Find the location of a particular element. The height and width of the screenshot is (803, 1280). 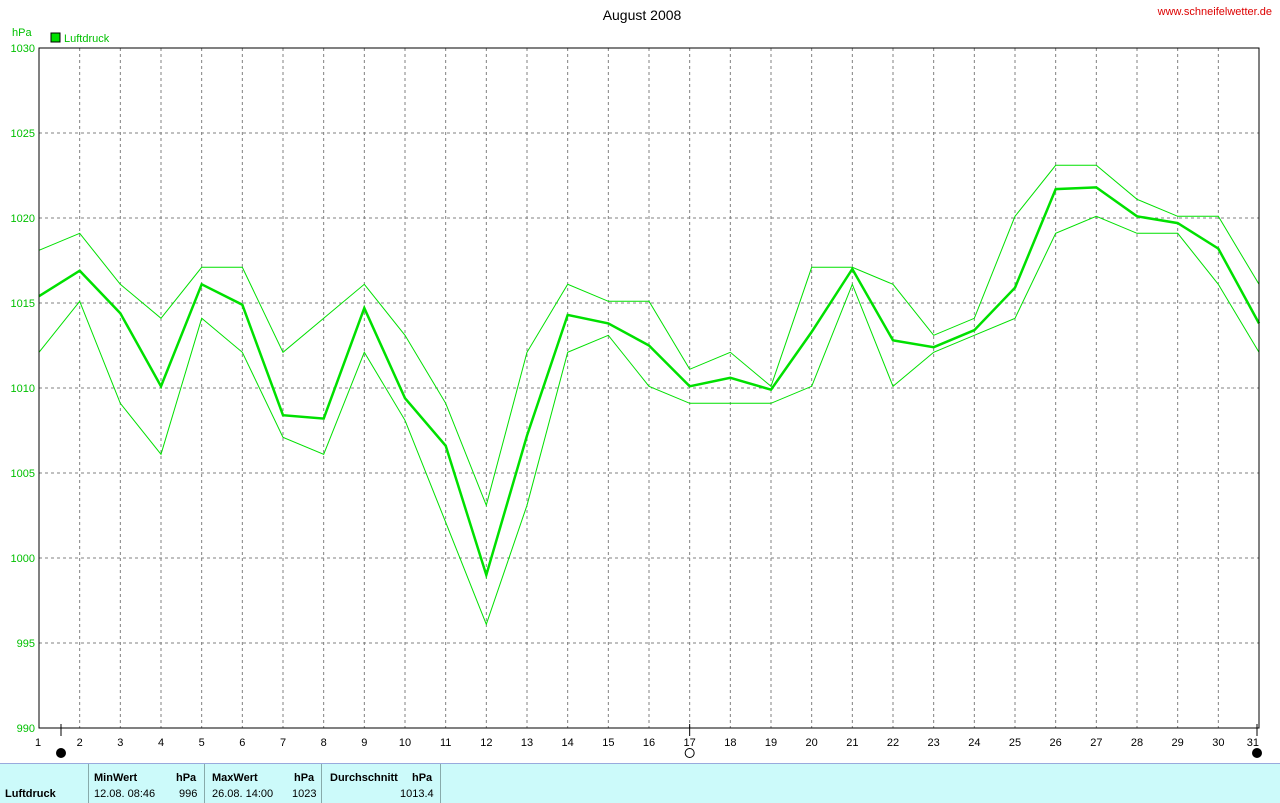

legend-swatch is located at coordinates (55, 37).